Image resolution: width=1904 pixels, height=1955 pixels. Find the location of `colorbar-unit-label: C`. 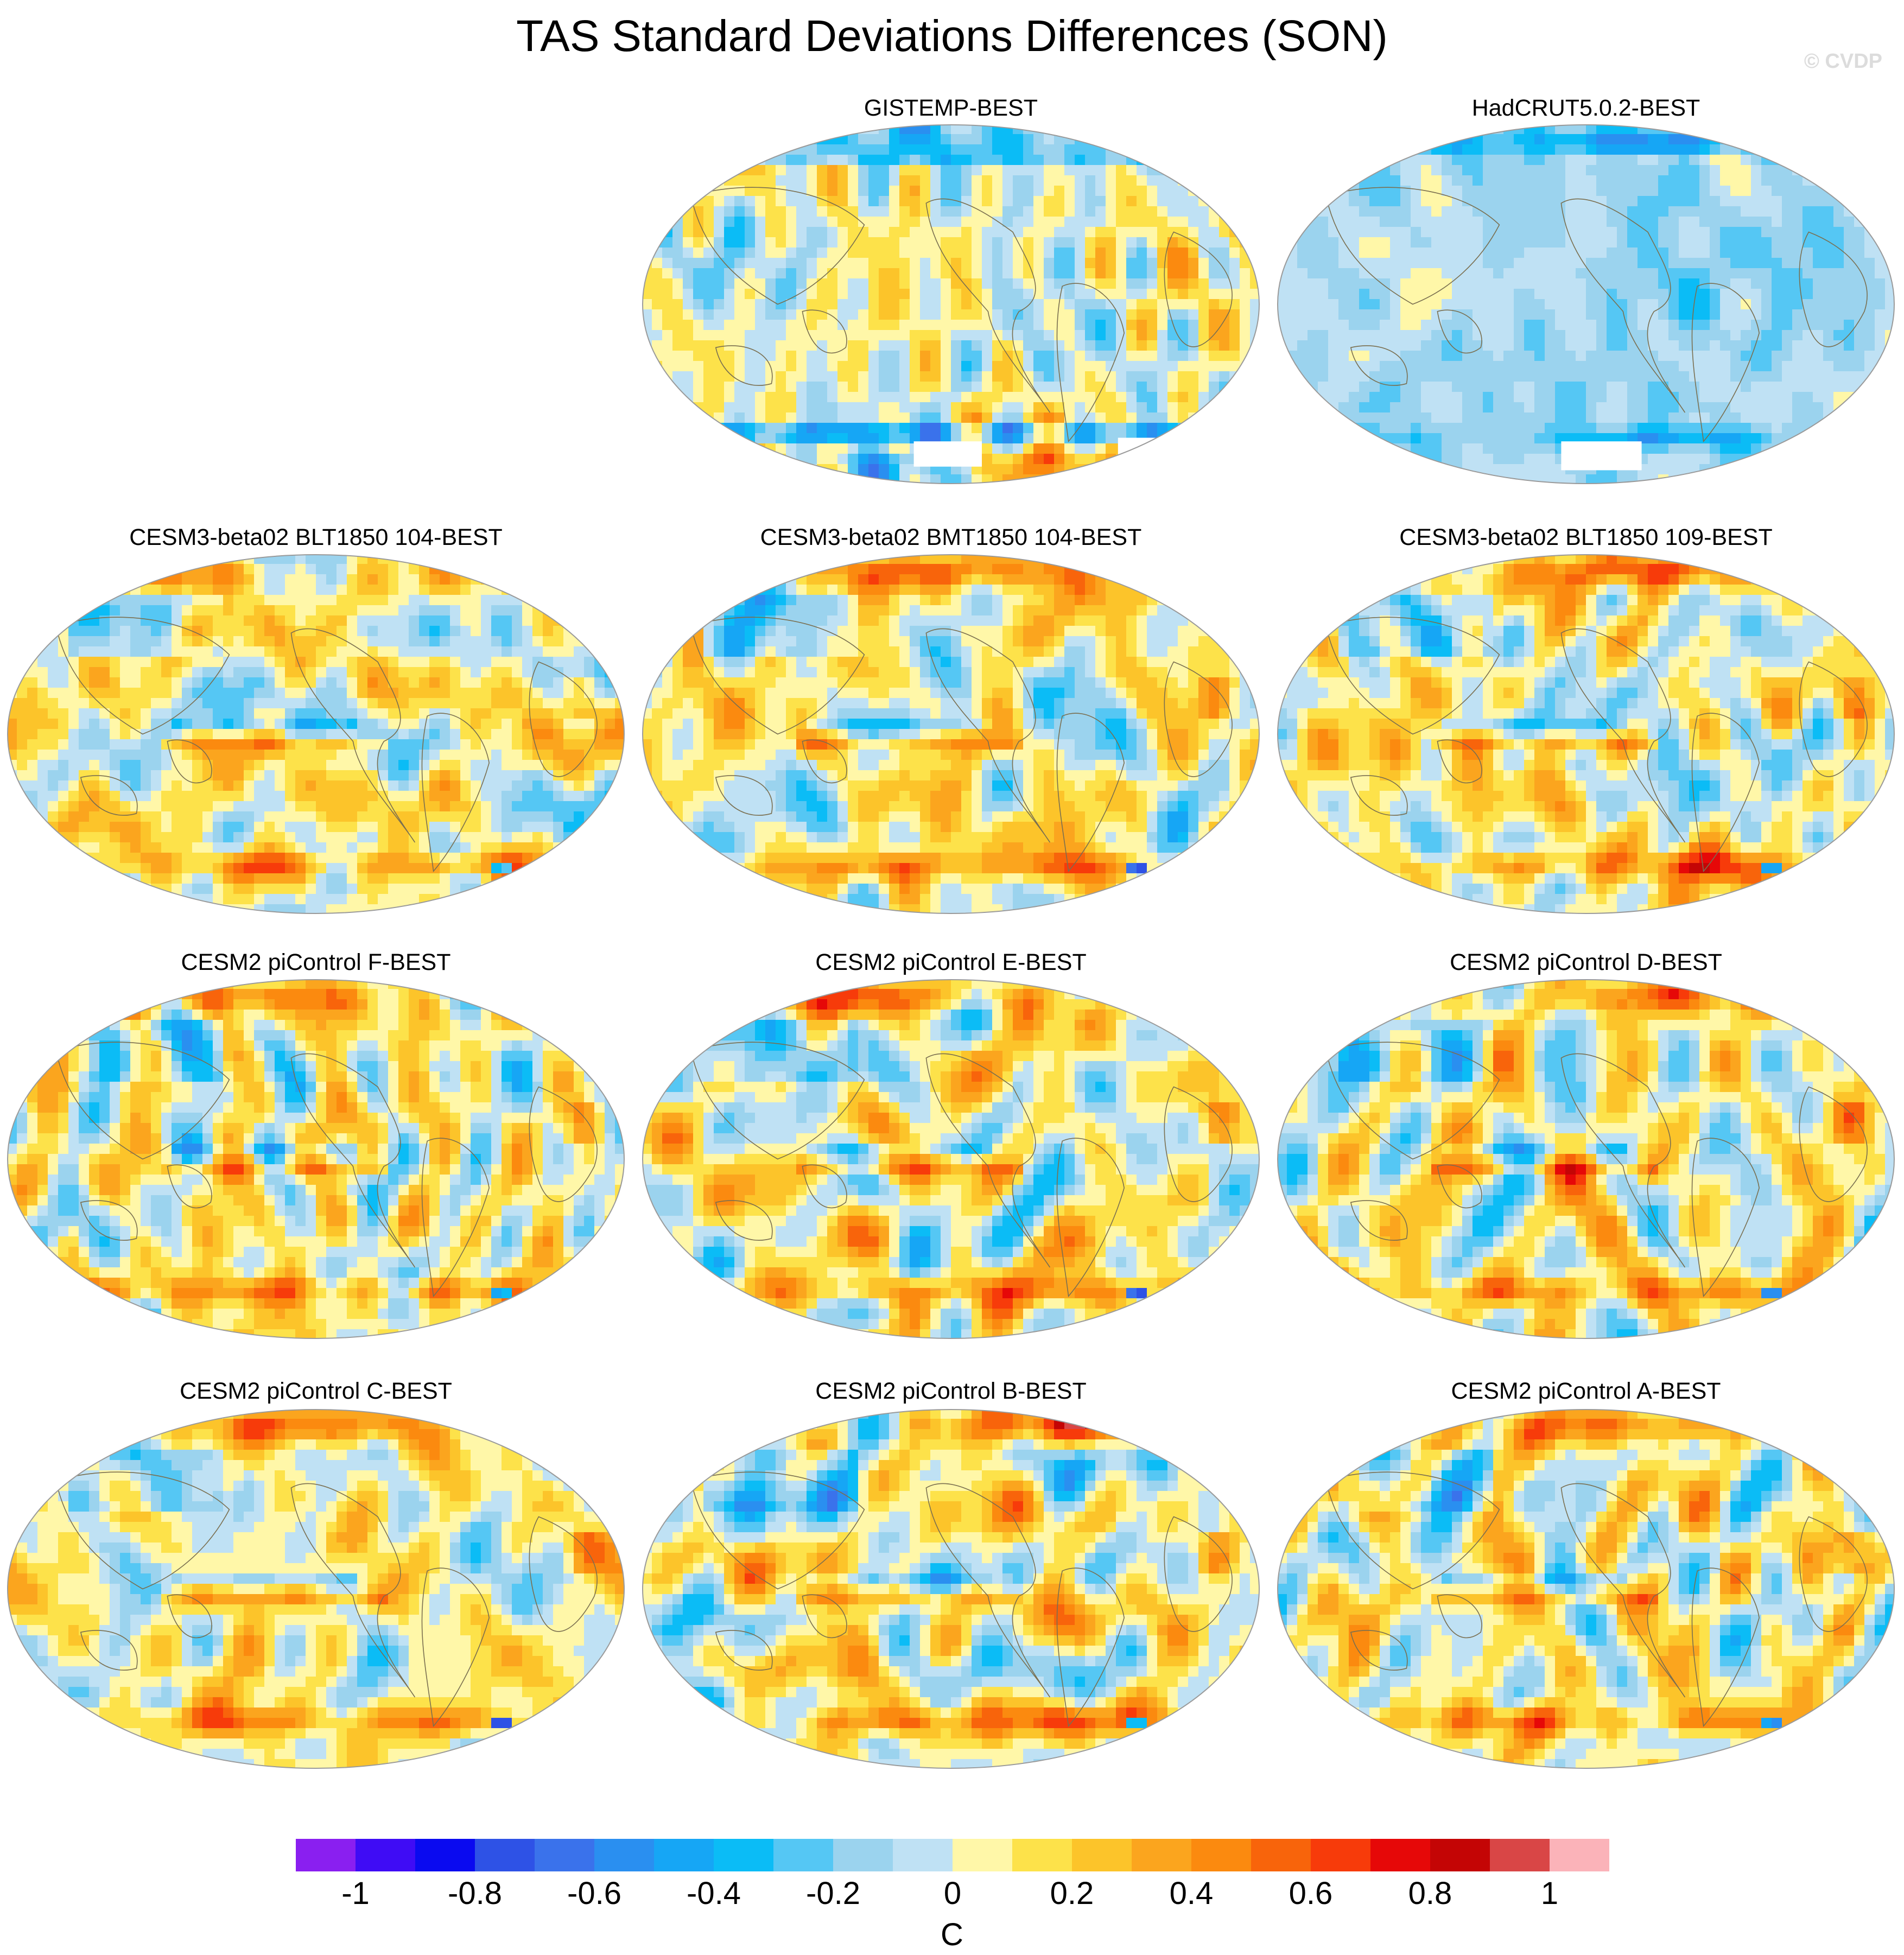

colorbar-unit-label: C is located at coordinates (952, 1935).